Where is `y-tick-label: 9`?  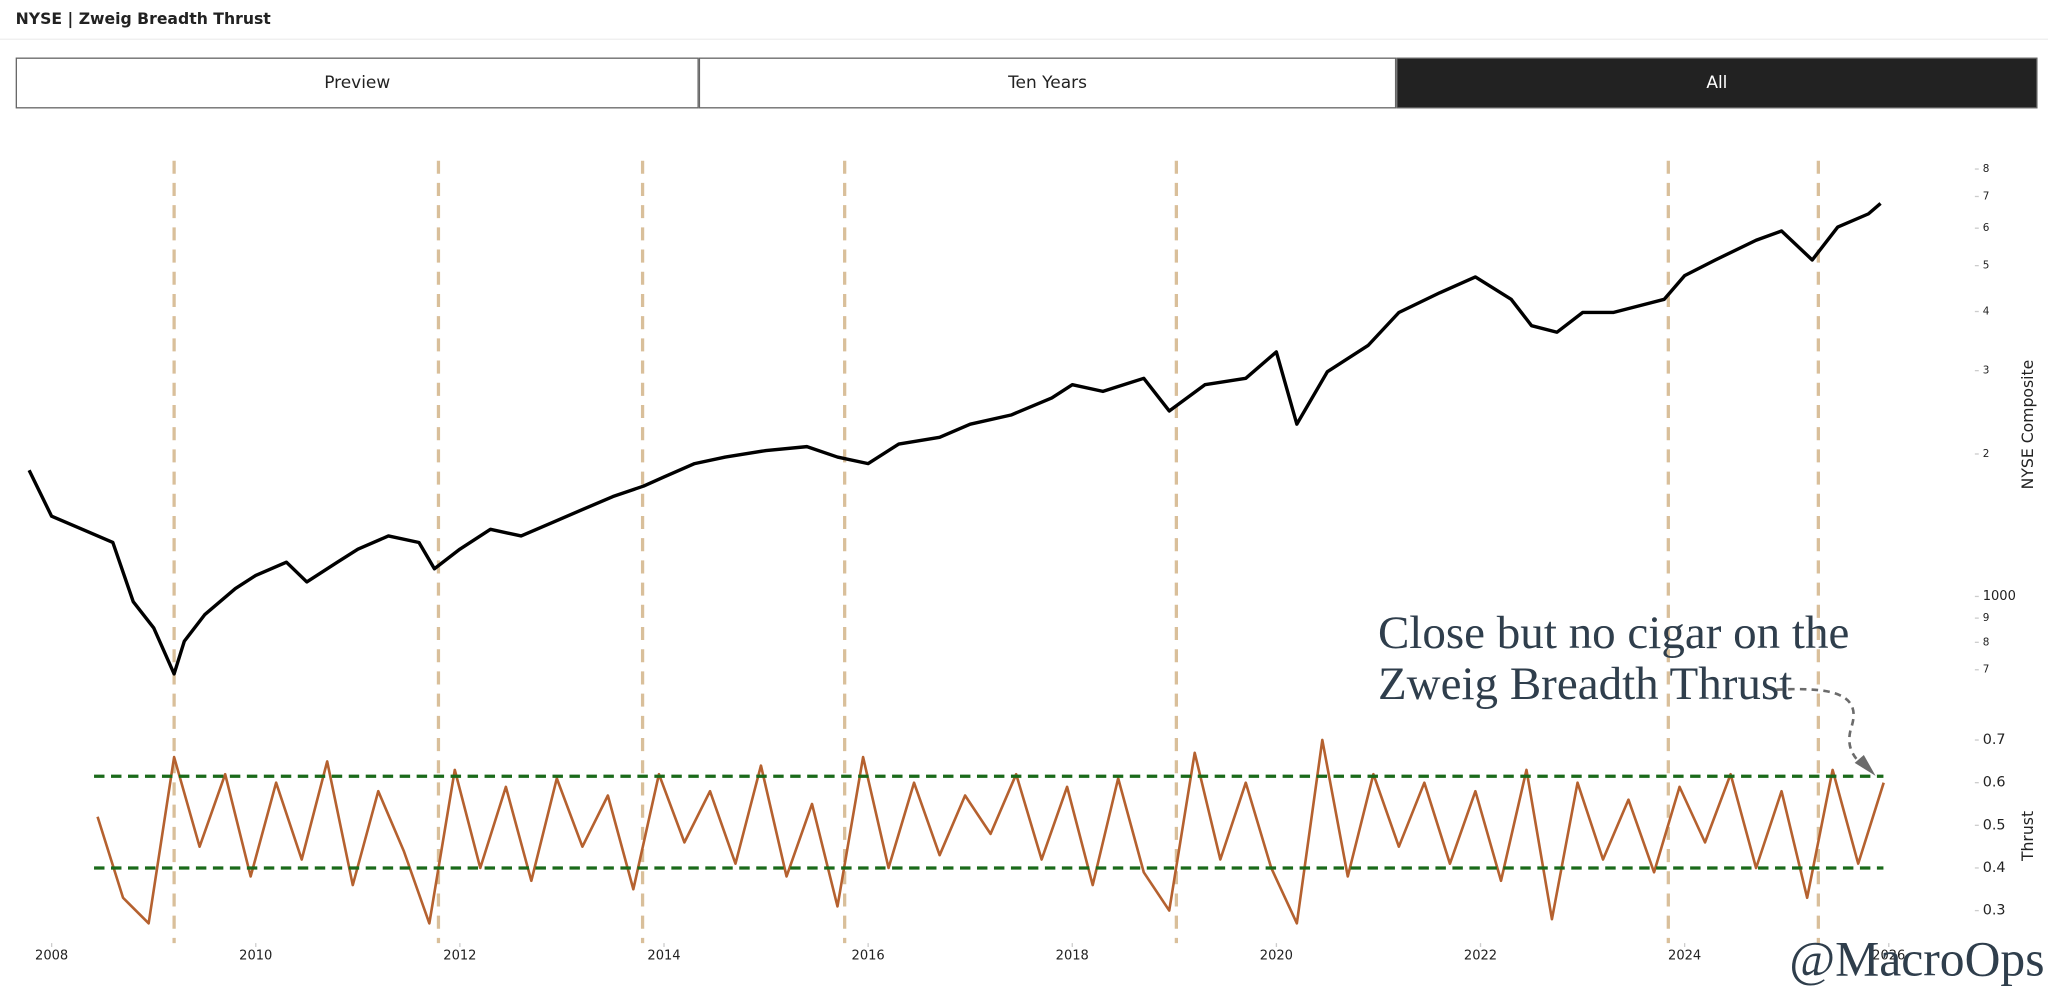 y-tick-label: 9 is located at coordinates (1986, 618).